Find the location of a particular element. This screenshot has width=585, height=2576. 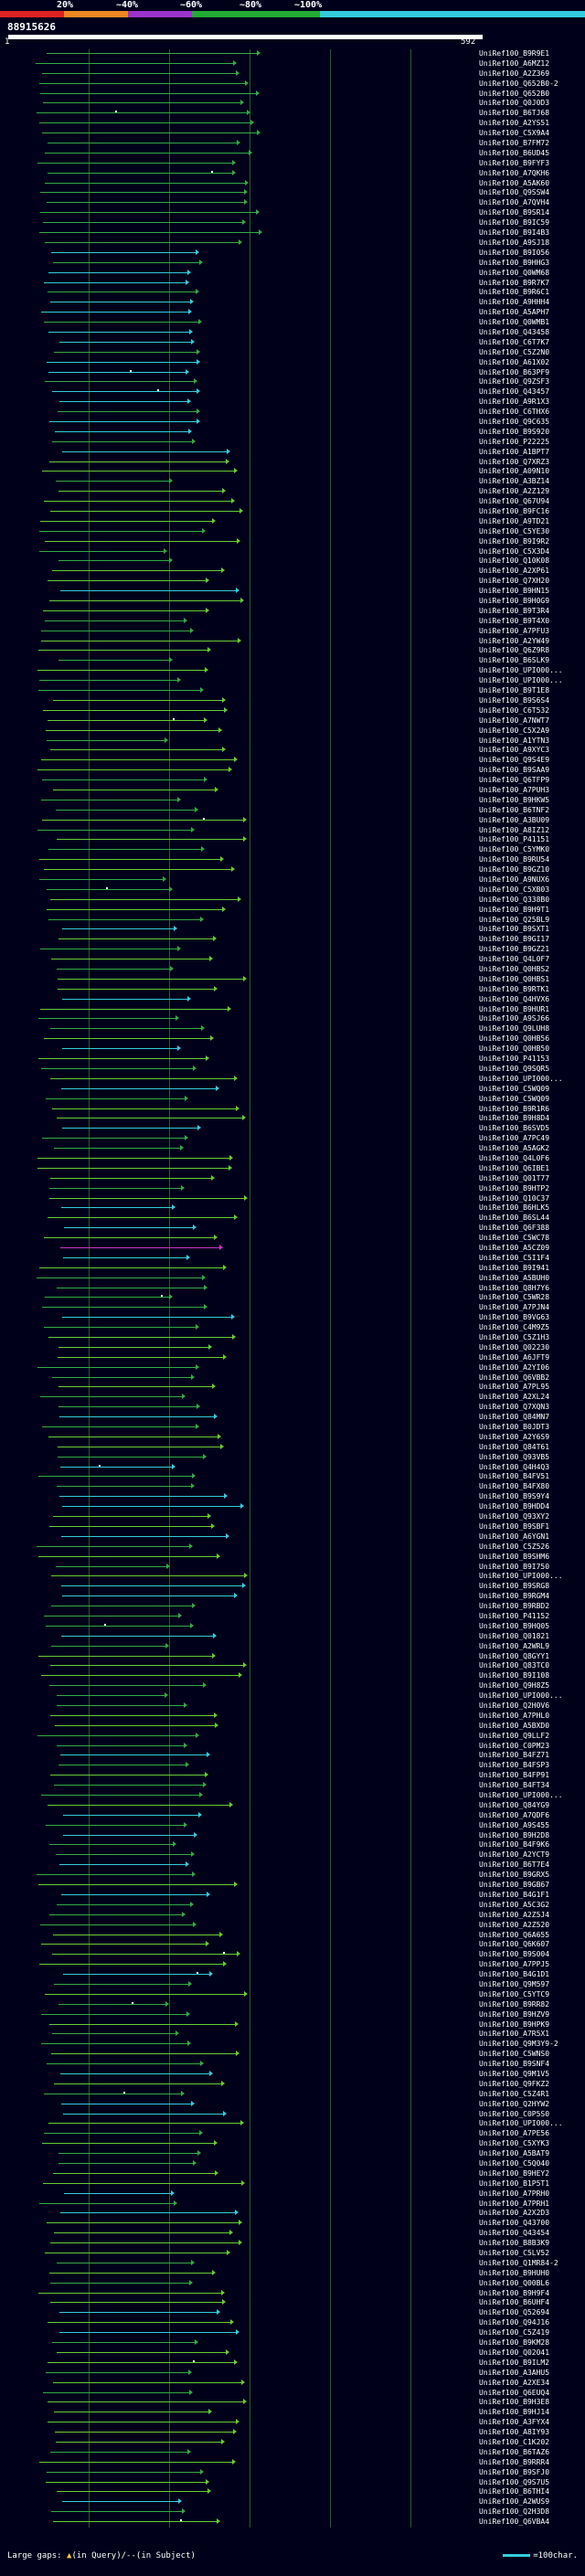

hit-row: UniRef100_A2YS51 is located at coordinates (293, 123).